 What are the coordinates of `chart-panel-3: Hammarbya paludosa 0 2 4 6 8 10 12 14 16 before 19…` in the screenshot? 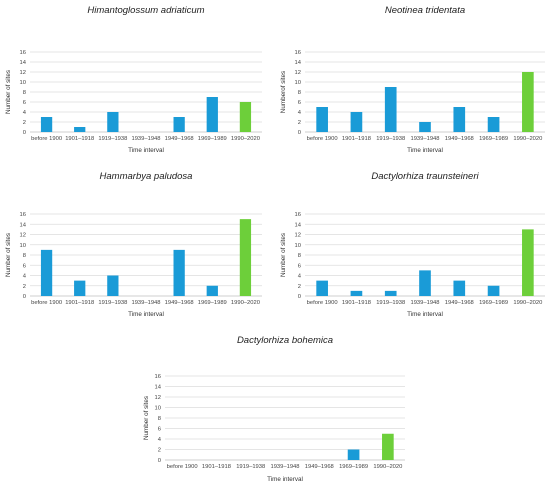 It's located at (133, 244).